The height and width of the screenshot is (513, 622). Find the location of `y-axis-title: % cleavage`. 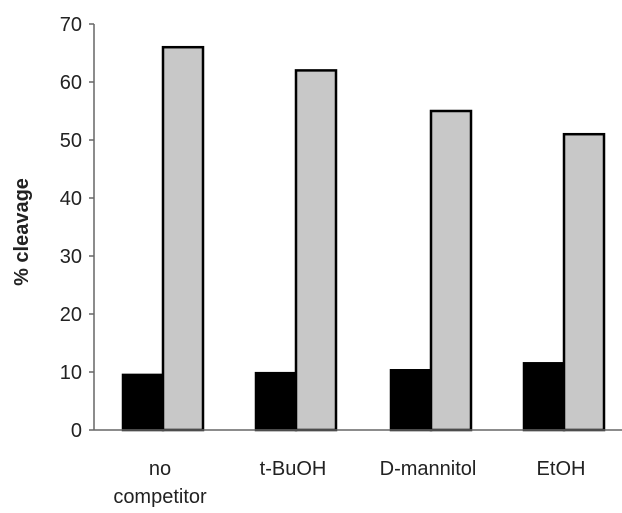

y-axis-title: % cleavage is located at coordinates (22, 232).